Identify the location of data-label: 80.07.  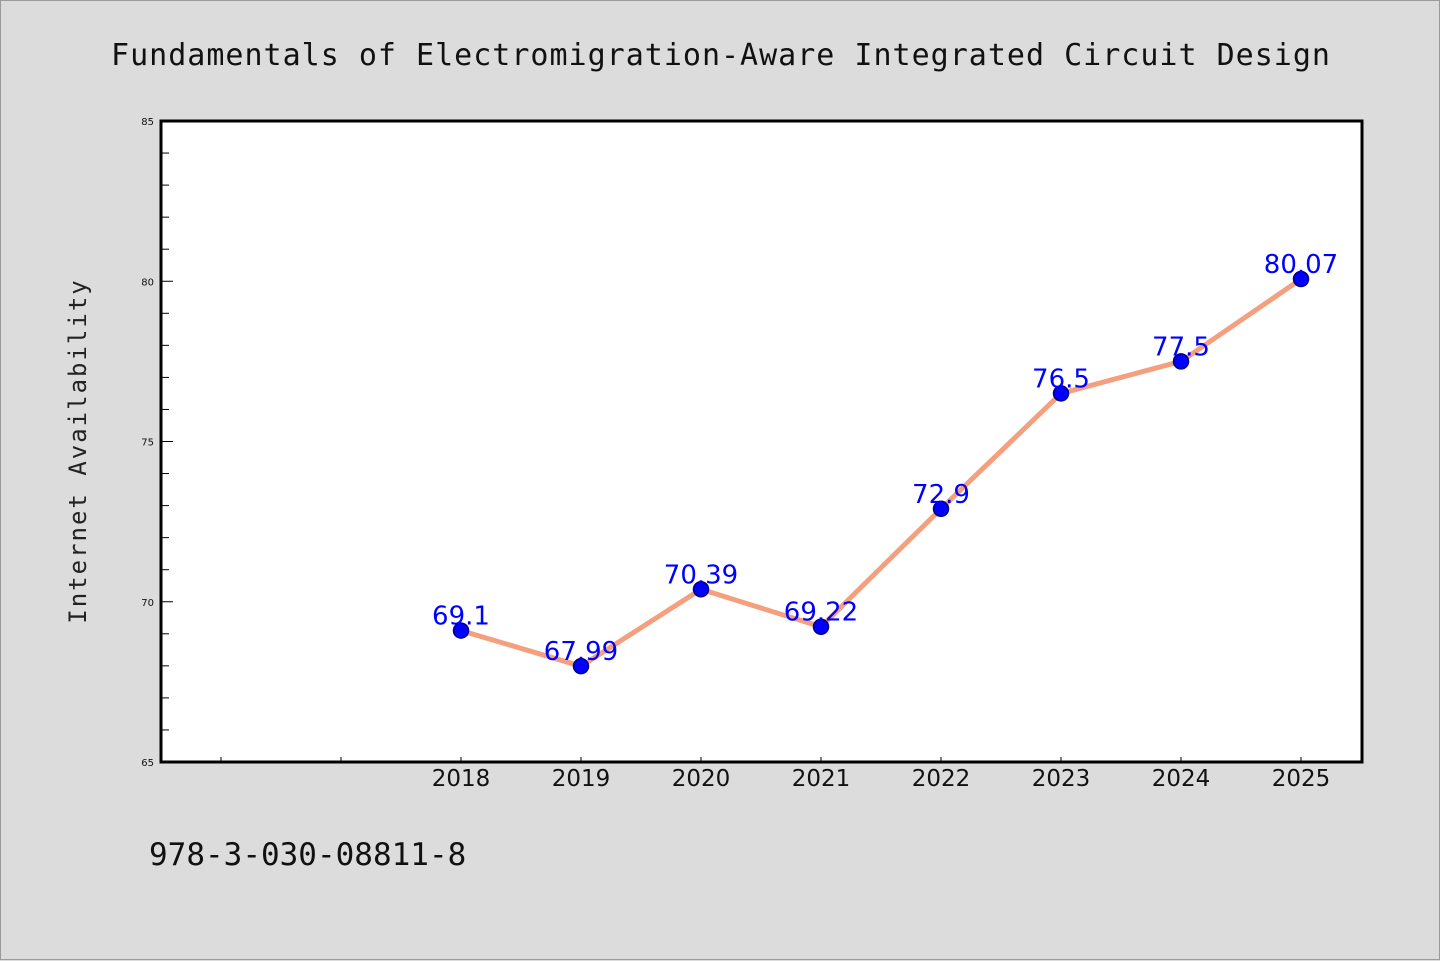
(1301, 265).